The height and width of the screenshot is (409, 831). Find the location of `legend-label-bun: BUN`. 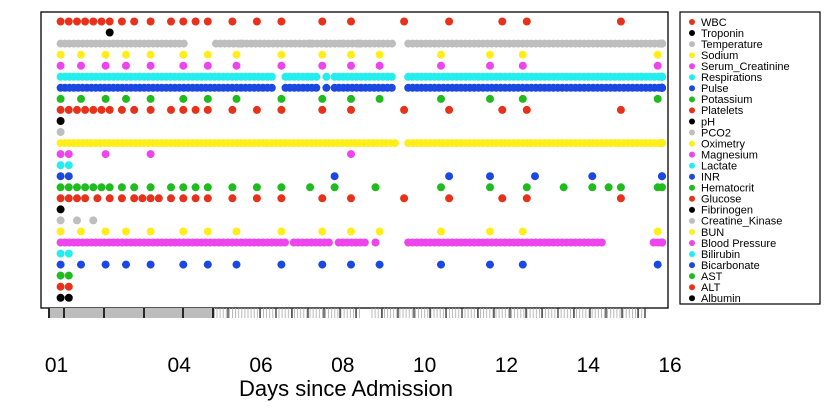

legend-label-bun: BUN is located at coordinates (712, 233).